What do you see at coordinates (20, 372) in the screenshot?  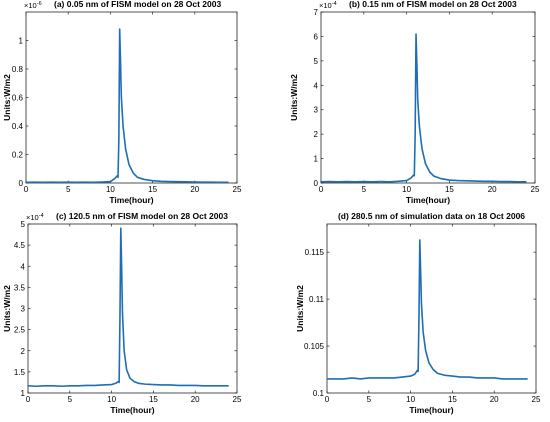 I see `y-tick-label: 1.5` at bounding box center [20, 372].